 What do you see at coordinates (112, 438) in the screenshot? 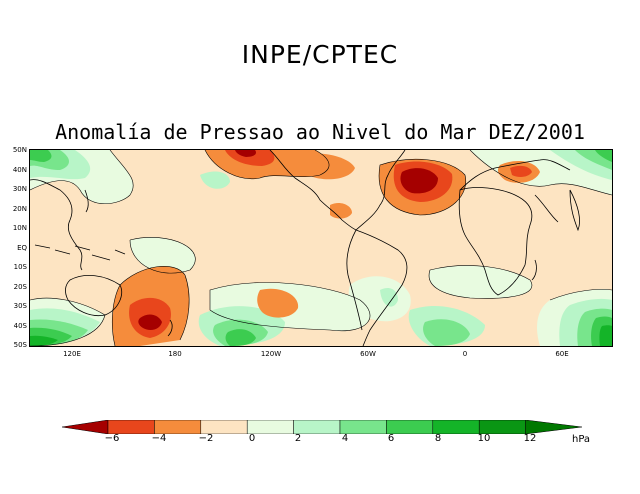
I see `colorbar-label: −6` at bounding box center [112, 438].